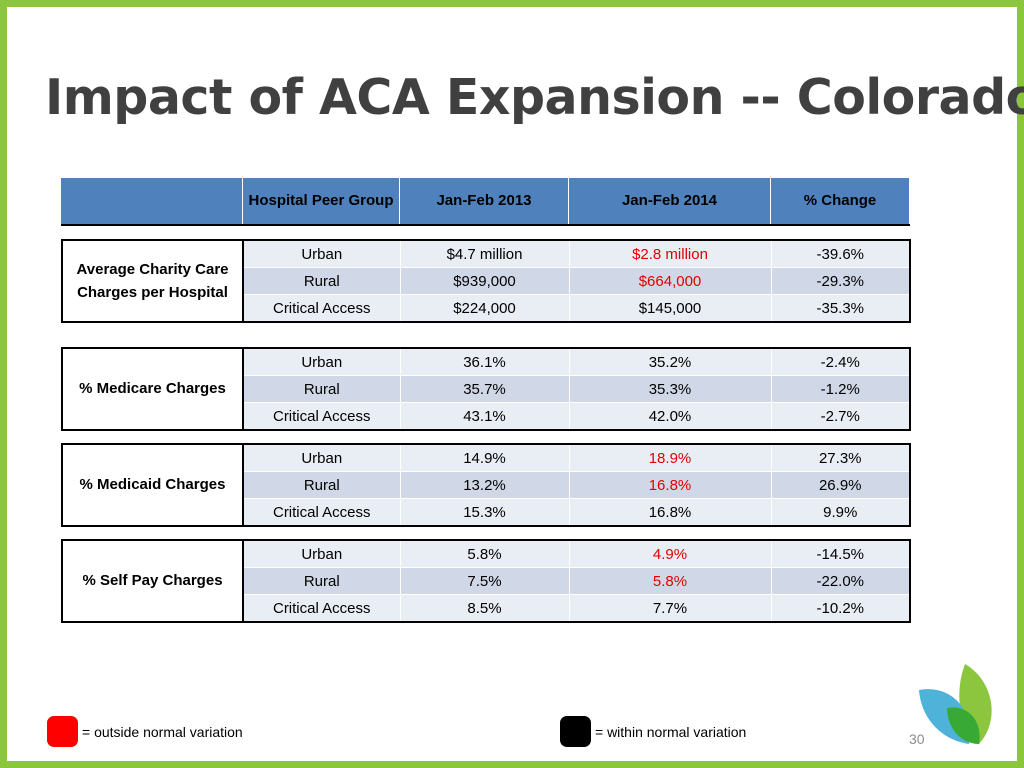  I want to click on black-swatch-icon, so click(575, 731).